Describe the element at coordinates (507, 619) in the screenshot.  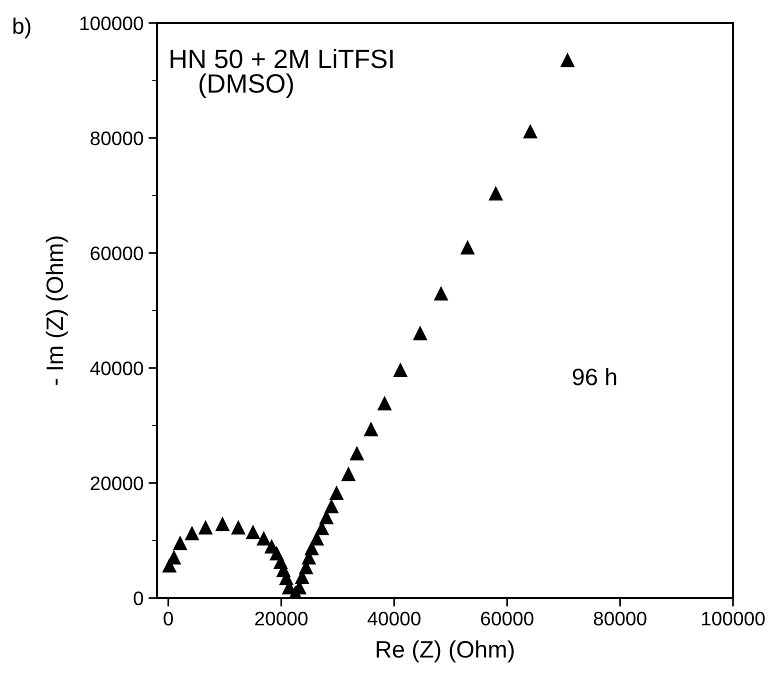
I see `x-tick-label: 60000` at that location.